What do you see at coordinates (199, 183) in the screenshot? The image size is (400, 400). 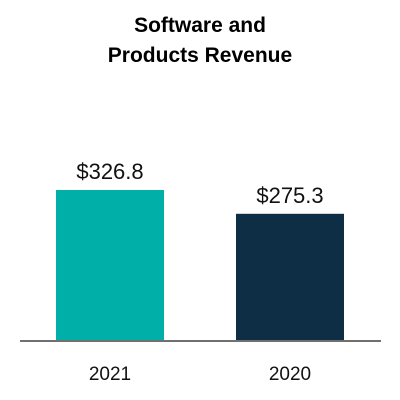 I see `labels-layer: $326.8 $275.3` at bounding box center [199, 183].